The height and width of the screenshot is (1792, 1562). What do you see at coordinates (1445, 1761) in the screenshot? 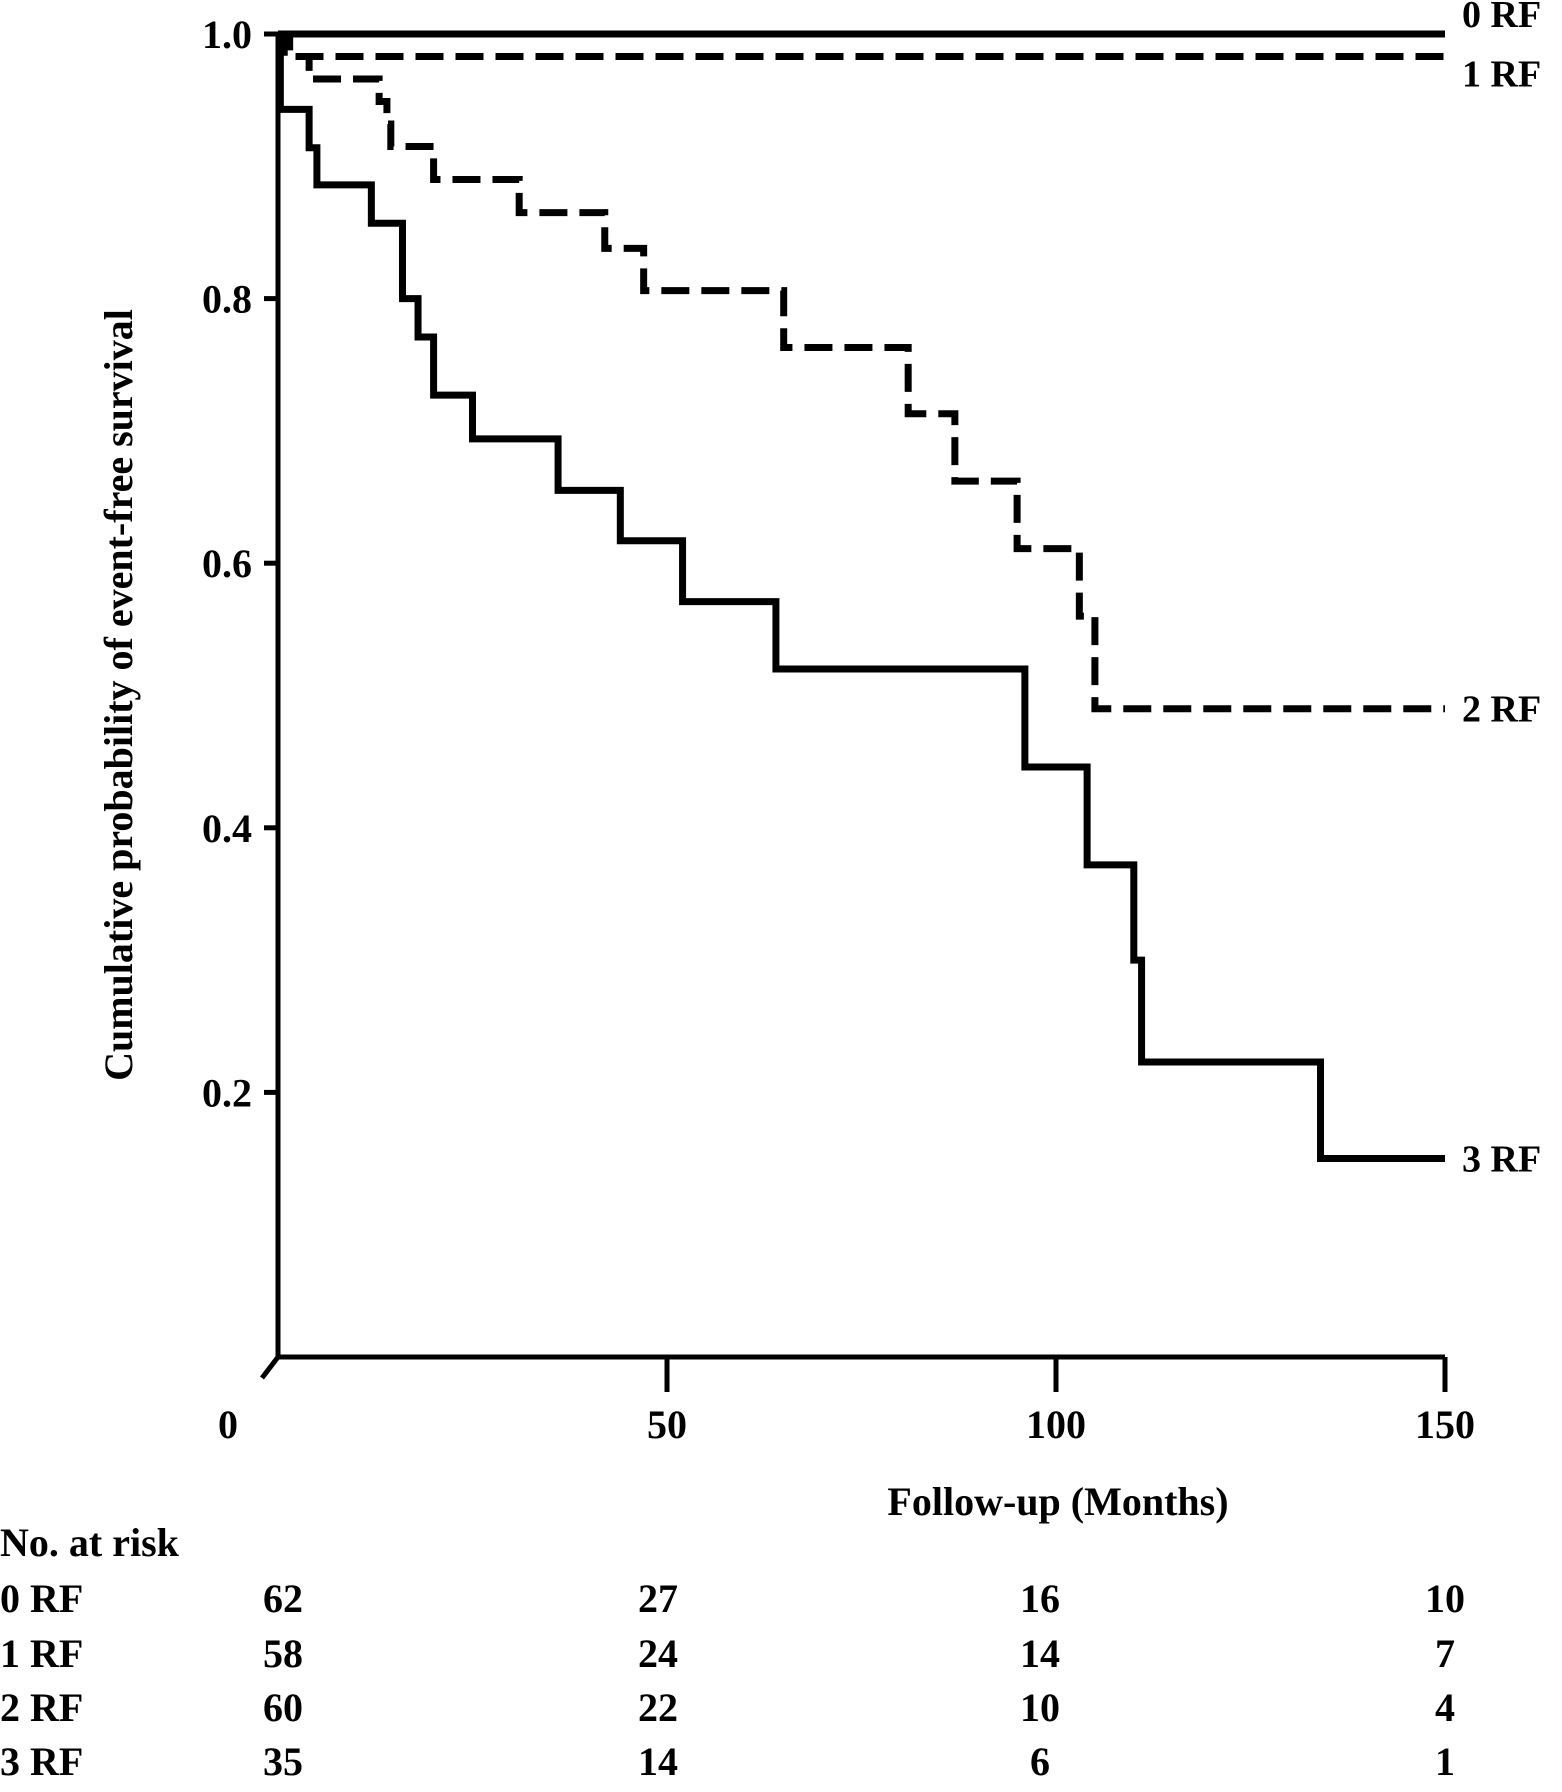
I see `risk-cell: 1` at bounding box center [1445, 1761].